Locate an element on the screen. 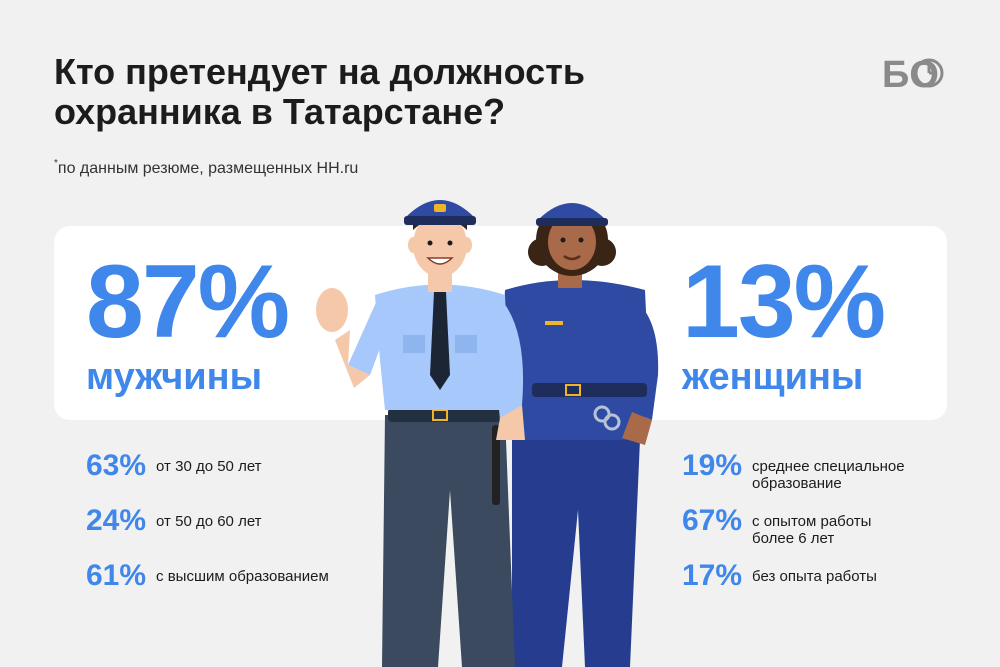 The image size is (1000, 667). stat-text: среднее специальное образование is located at coordinates (828, 475).